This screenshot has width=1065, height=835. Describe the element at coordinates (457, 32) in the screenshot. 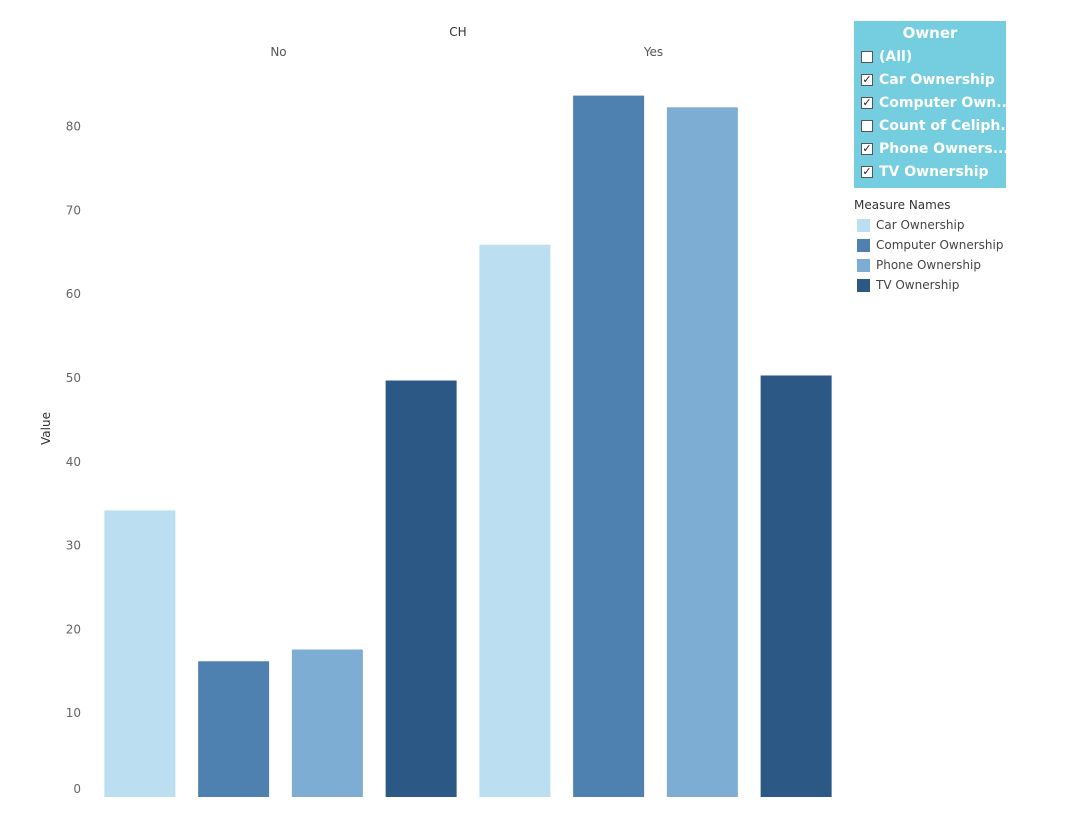

I see `column-header-title: CH` at that location.